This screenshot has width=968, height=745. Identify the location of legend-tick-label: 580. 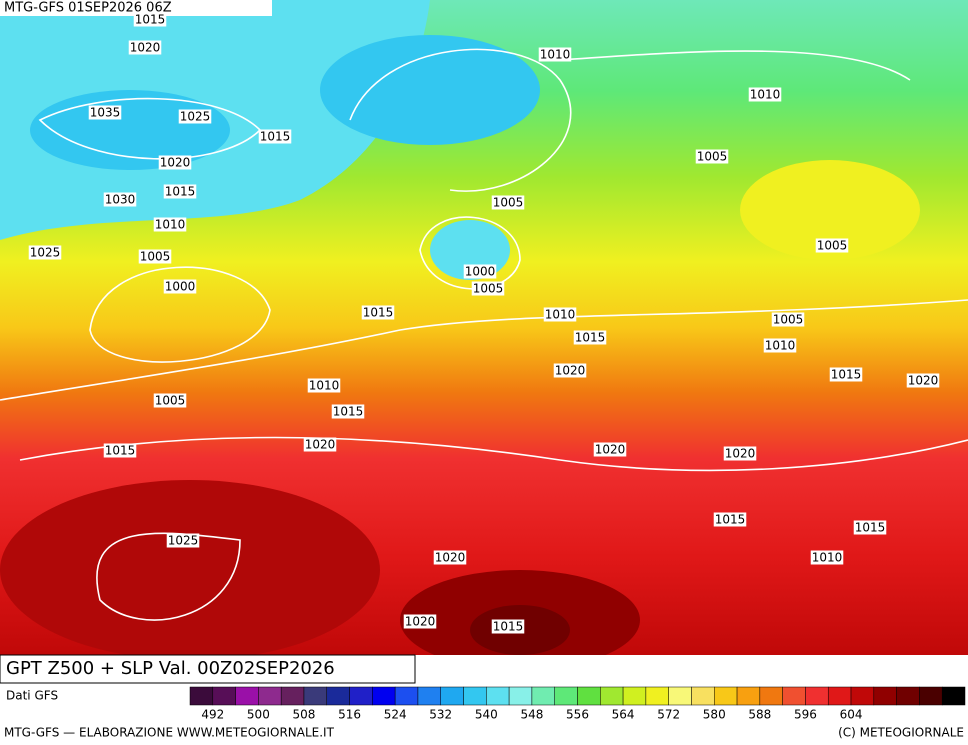
(714, 715).